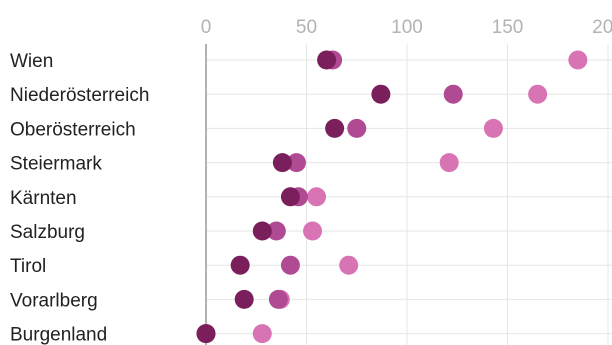 This screenshot has height=345, width=612. What do you see at coordinates (306, 27) in the screenshot?
I see `x-tick-label: 50` at bounding box center [306, 27].